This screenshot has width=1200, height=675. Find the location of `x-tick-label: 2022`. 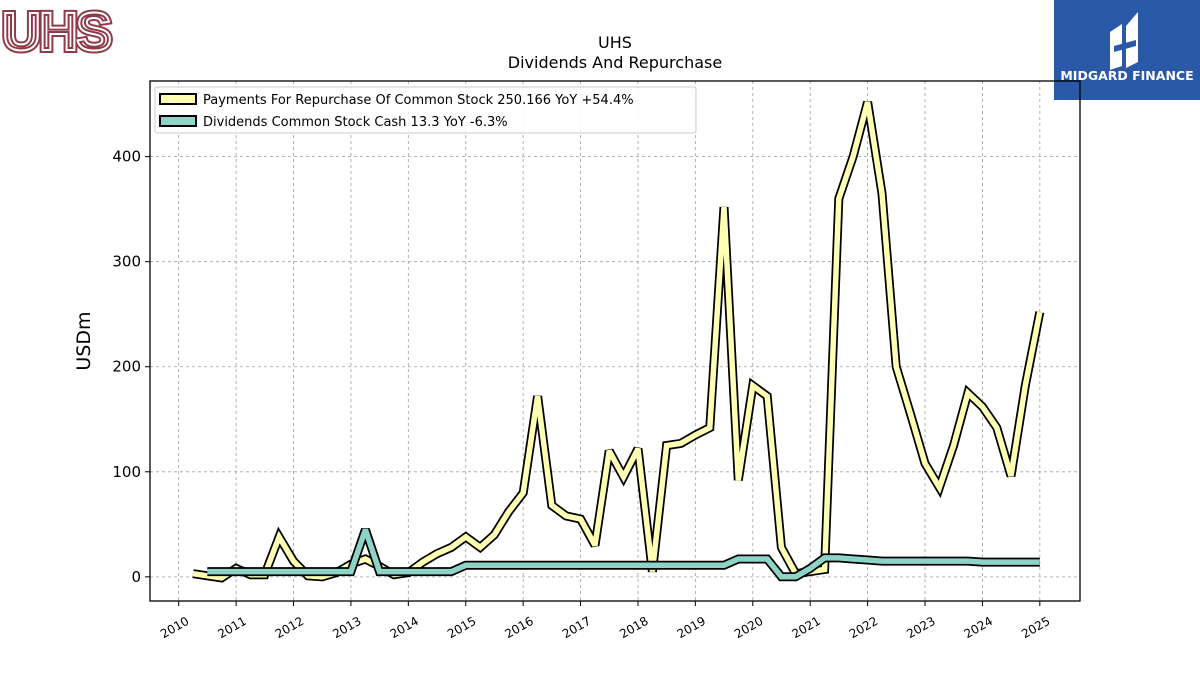

x-tick-label: 2022 is located at coordinates (863, 627).